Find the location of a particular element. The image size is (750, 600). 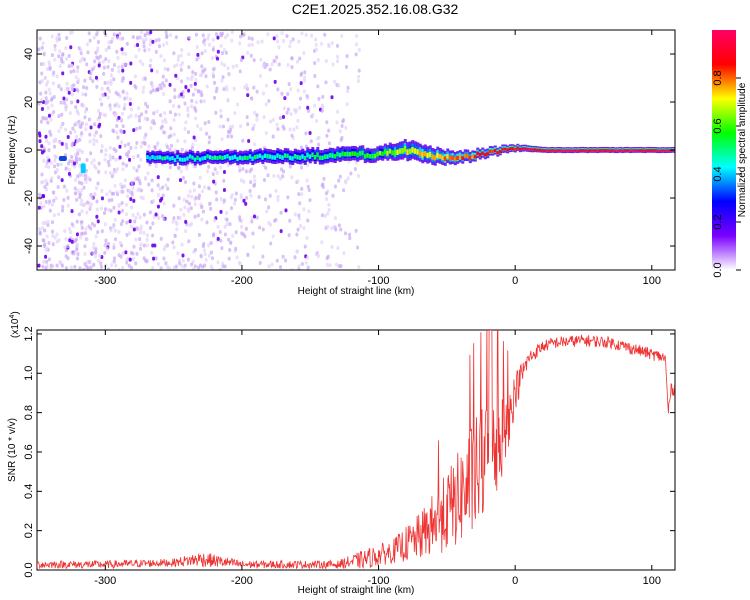

colorbar-tick-label: 0.4 is located at coordinates (718, 173).